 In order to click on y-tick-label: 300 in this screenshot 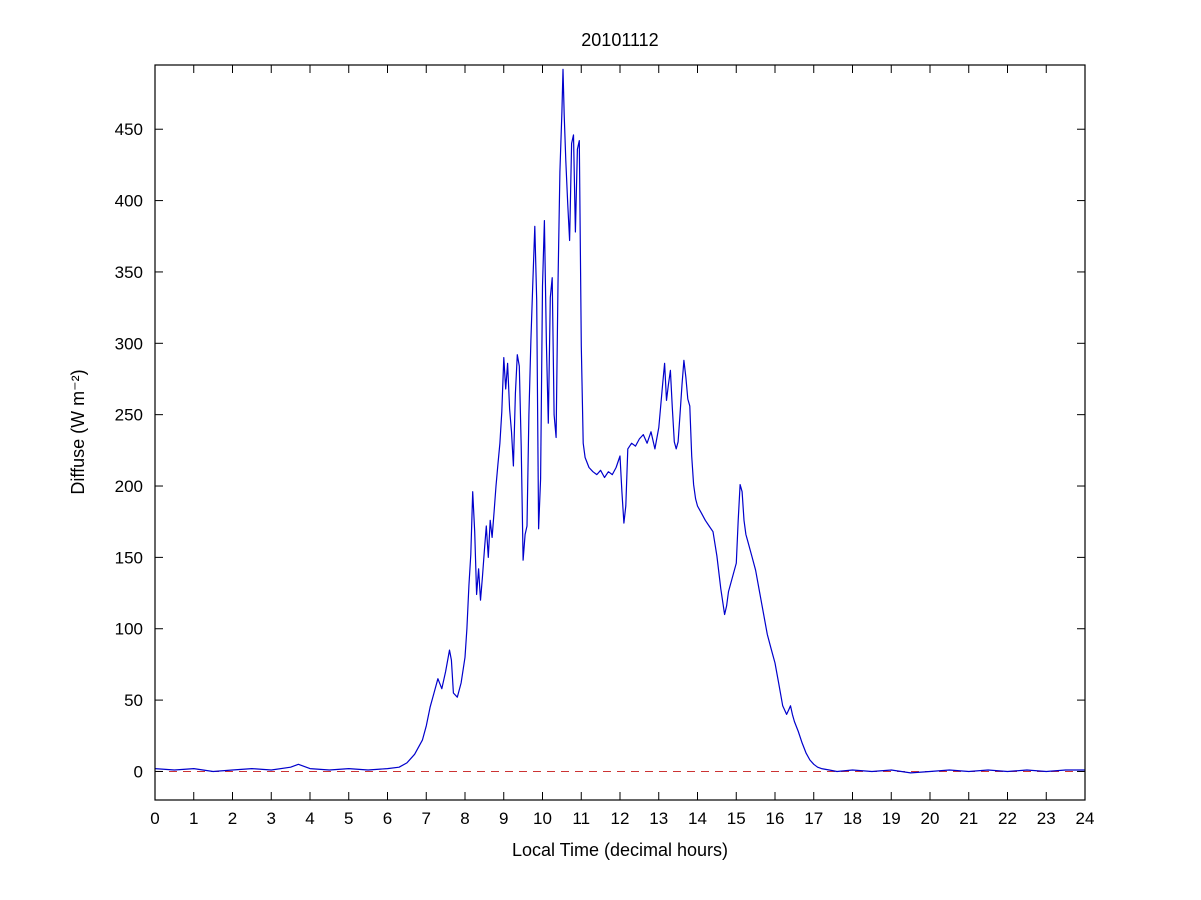, I will do `click(129, 343)`.